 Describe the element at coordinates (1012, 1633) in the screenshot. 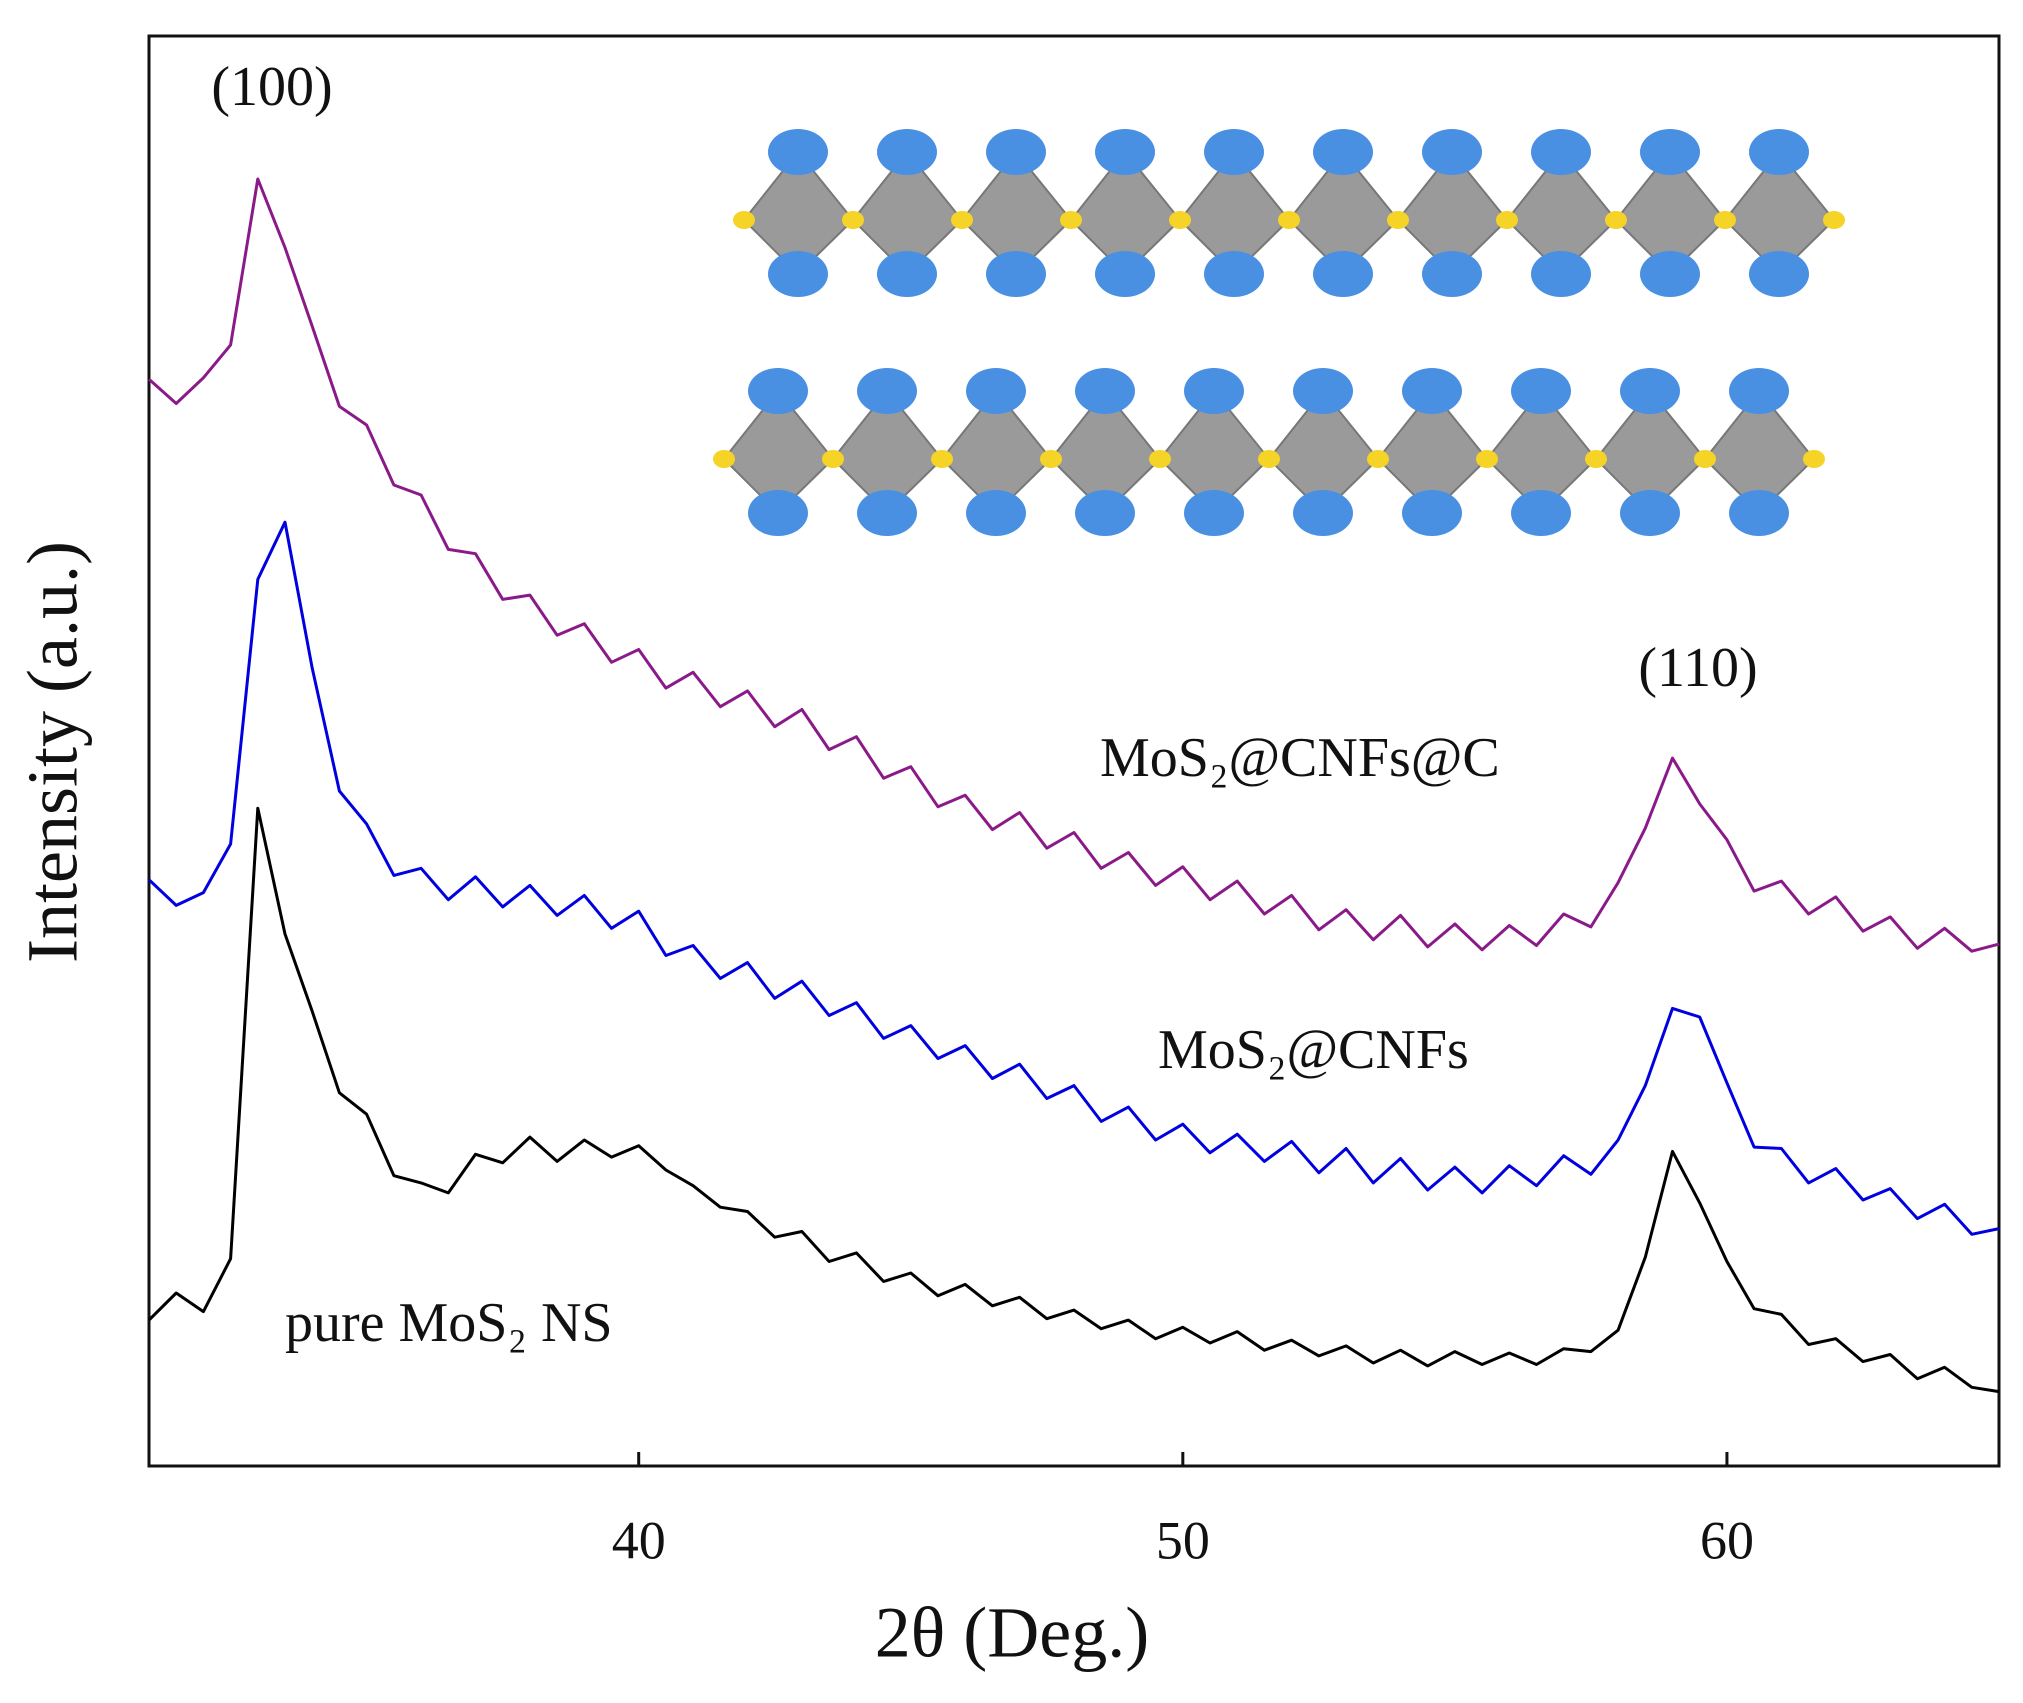

I see `x-axis-label: 2θ (Deg.)` at that location.